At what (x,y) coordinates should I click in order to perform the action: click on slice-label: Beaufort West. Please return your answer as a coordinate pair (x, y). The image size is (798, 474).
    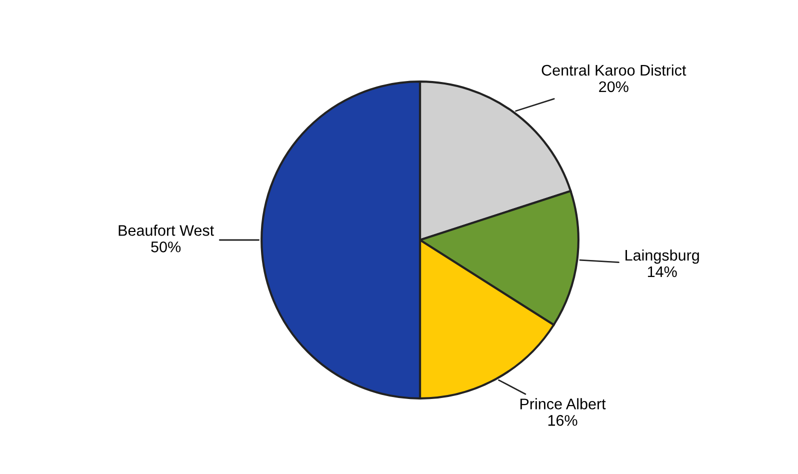
    Looking at the image, I should click on (166, 230).